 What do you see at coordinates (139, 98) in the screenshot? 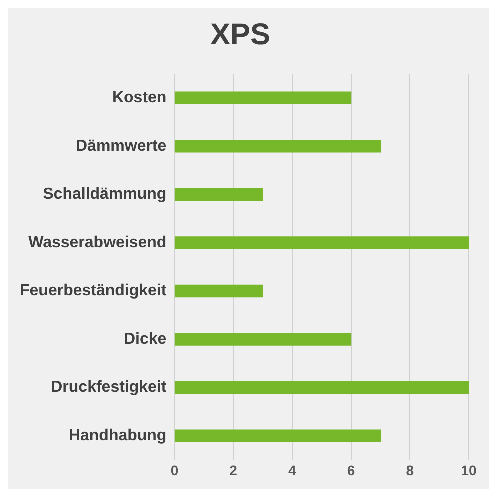
I see `y-tick-label: Kosten` at bounding box center [139, 98].